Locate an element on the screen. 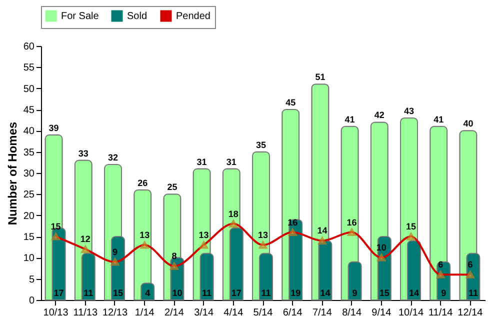 The width and height of the screenshot is (495, 322). x-tick-label: 12/13 is located at coordinates (115, 313).